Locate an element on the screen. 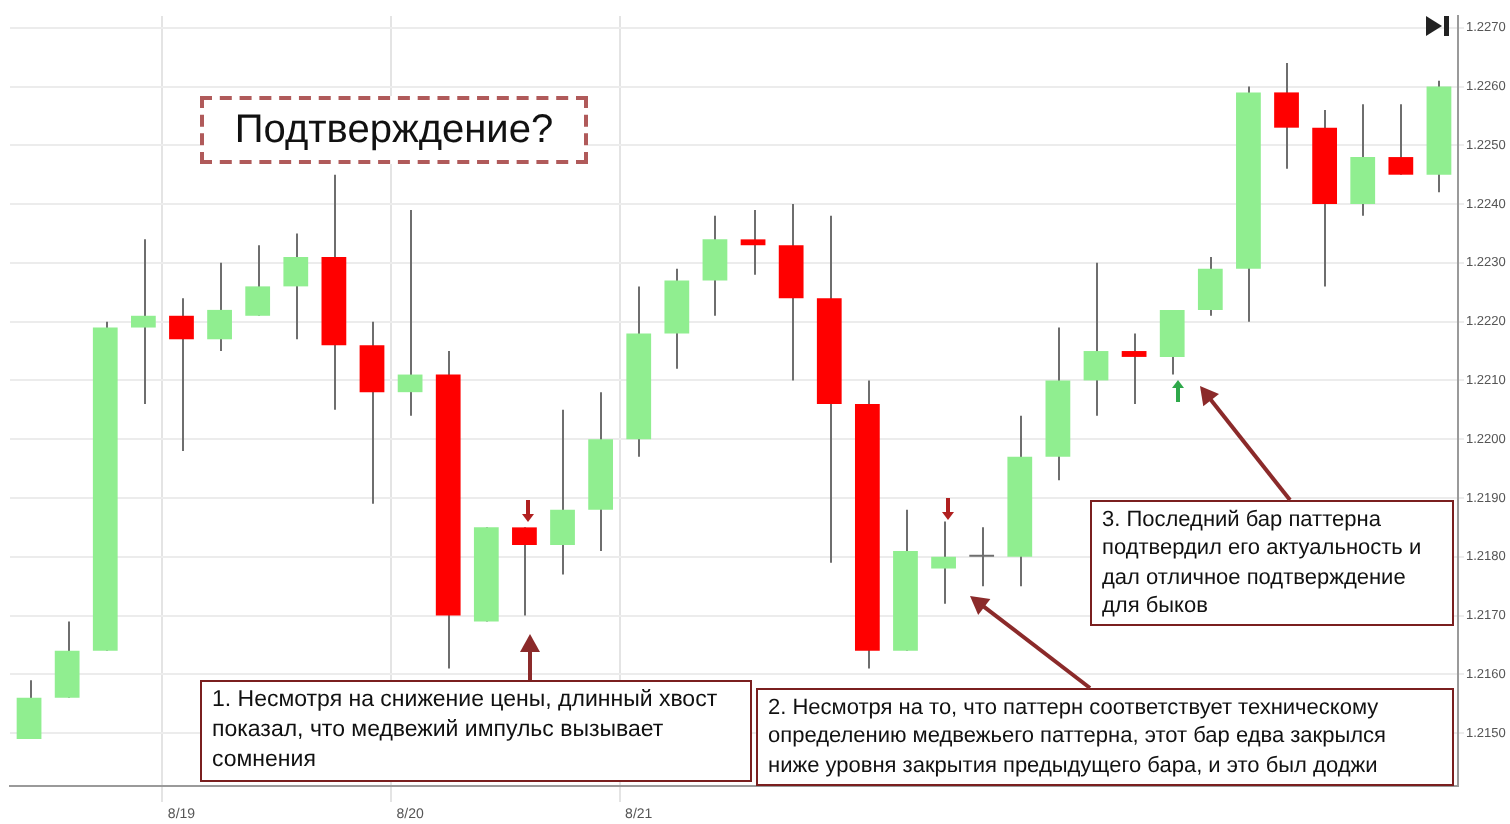  note-box: 1. Несмотря на снижение цены, длинный хвост показал, что медвежий импульс вызывает сомнения is located at coordinates (476, 731).